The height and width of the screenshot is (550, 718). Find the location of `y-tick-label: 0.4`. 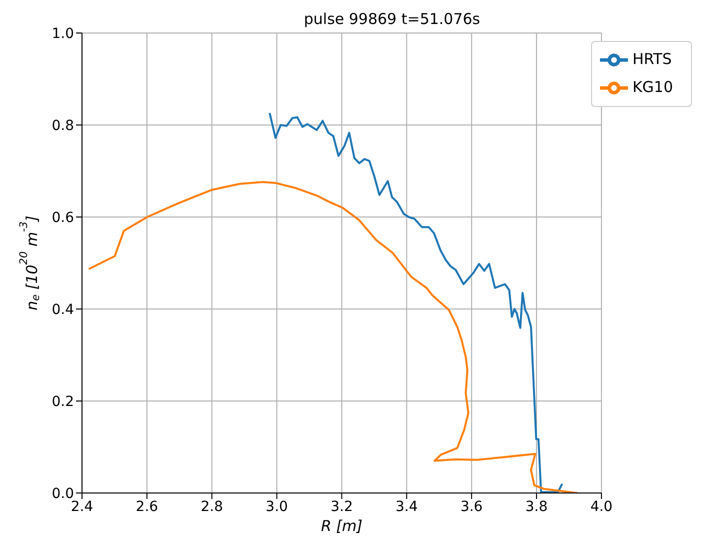

y-tick-label: 0.4 is located at coordinates (63, 310).